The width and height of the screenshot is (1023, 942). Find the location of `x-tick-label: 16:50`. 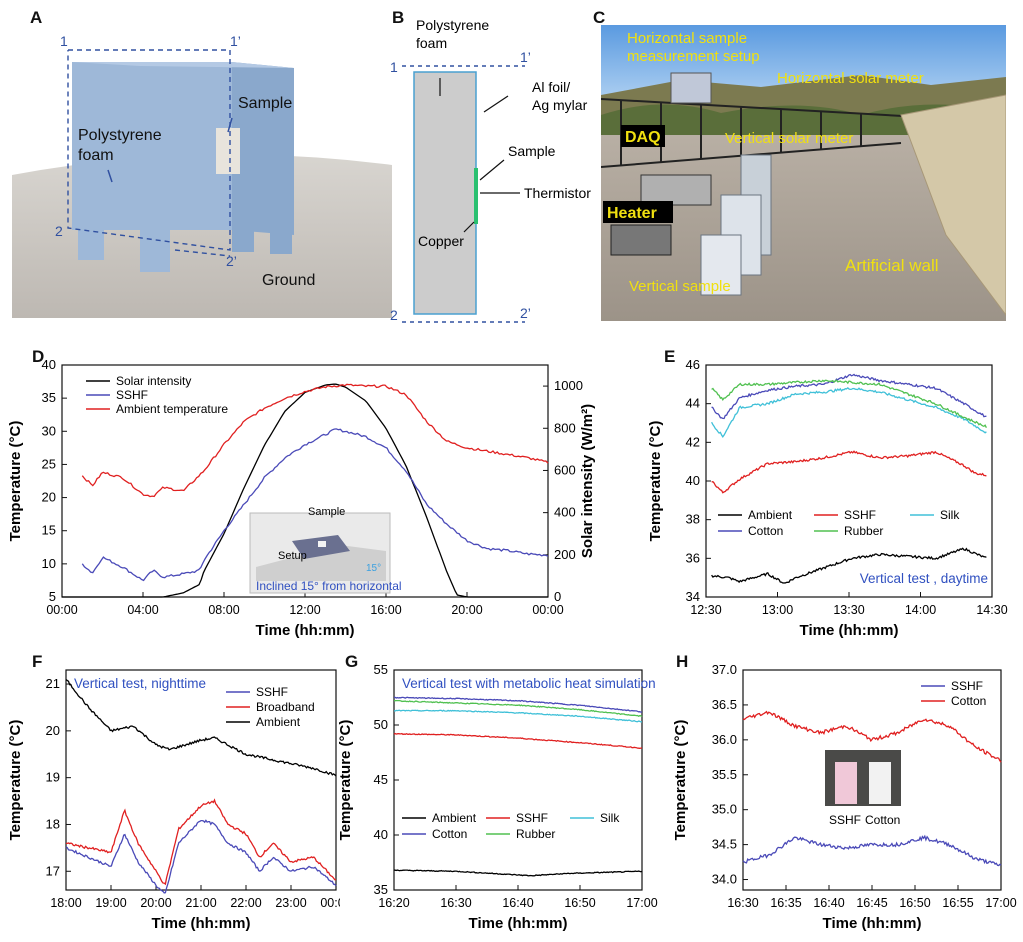

x-tick-label: 16:50 is located at coordinates (579, 903).